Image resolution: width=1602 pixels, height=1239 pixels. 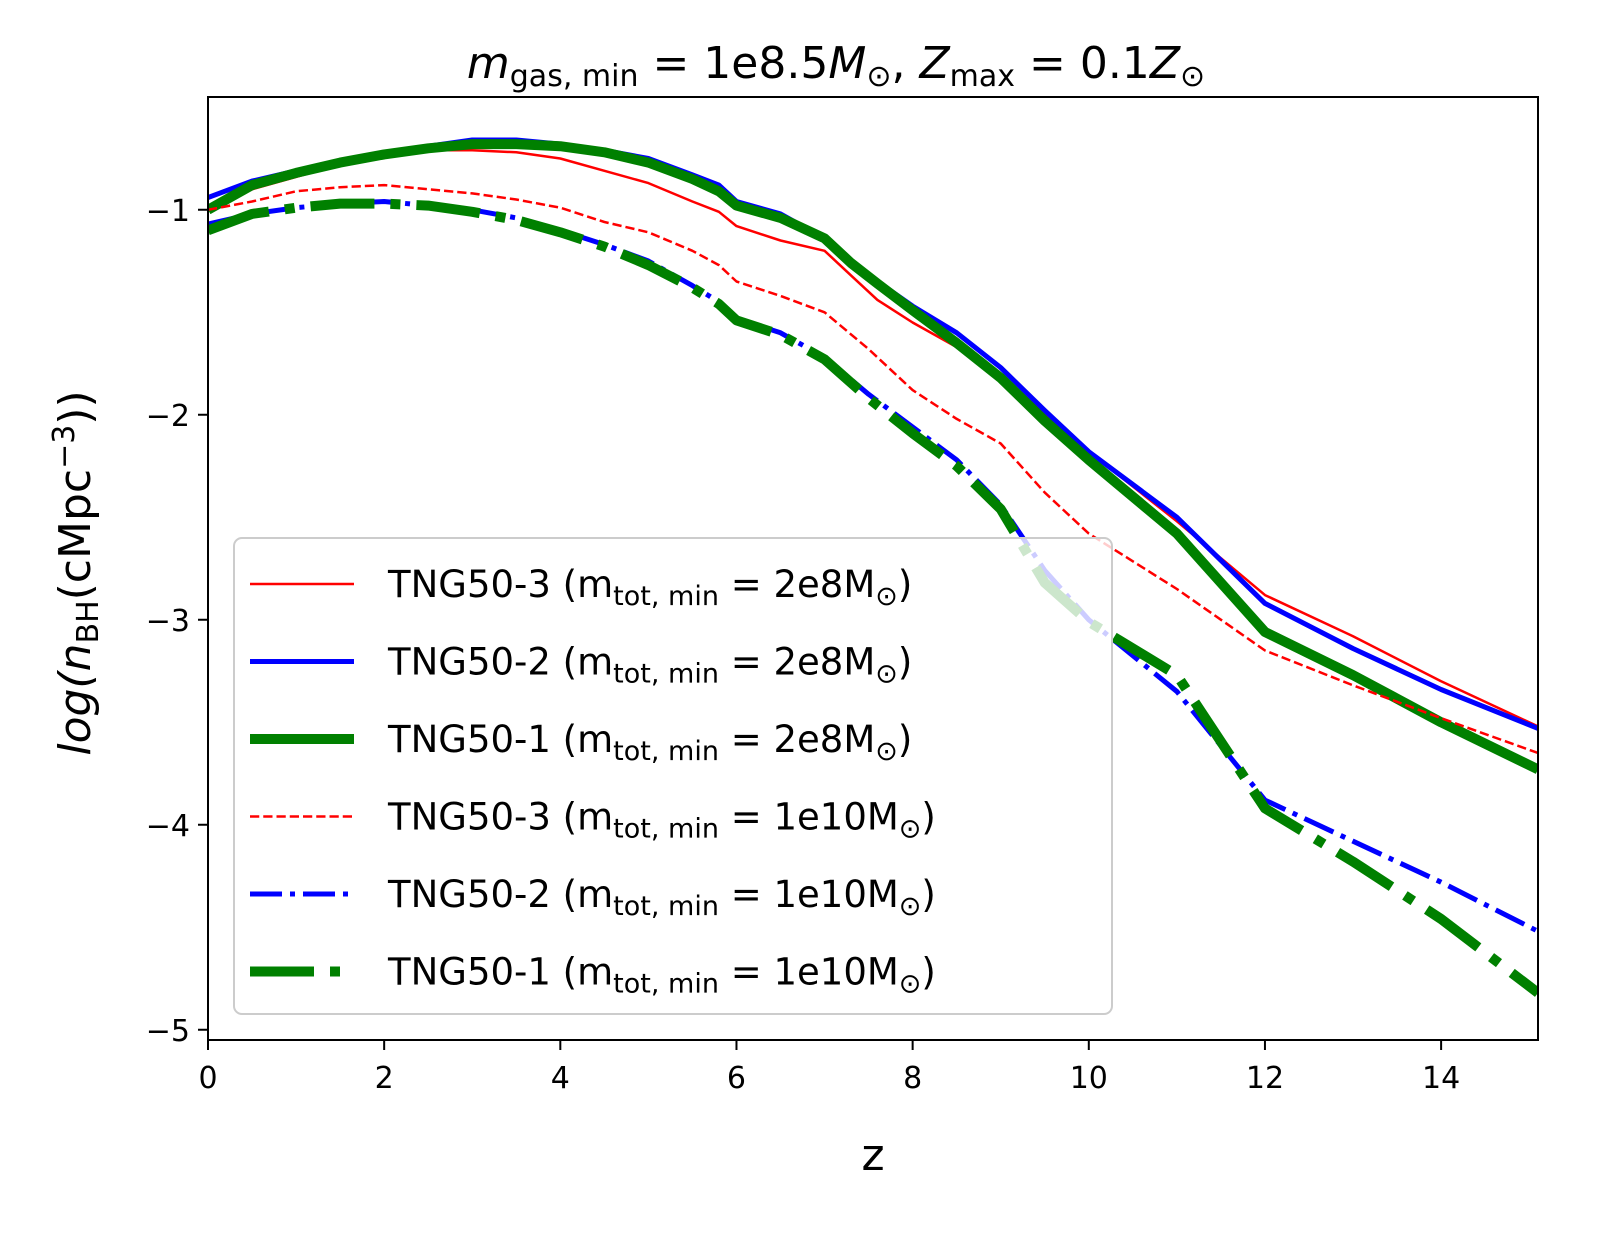 I want to click on legend-item: TNG50-1 (mtot, min = 2e8M⊙), so click(x=581, y=742).